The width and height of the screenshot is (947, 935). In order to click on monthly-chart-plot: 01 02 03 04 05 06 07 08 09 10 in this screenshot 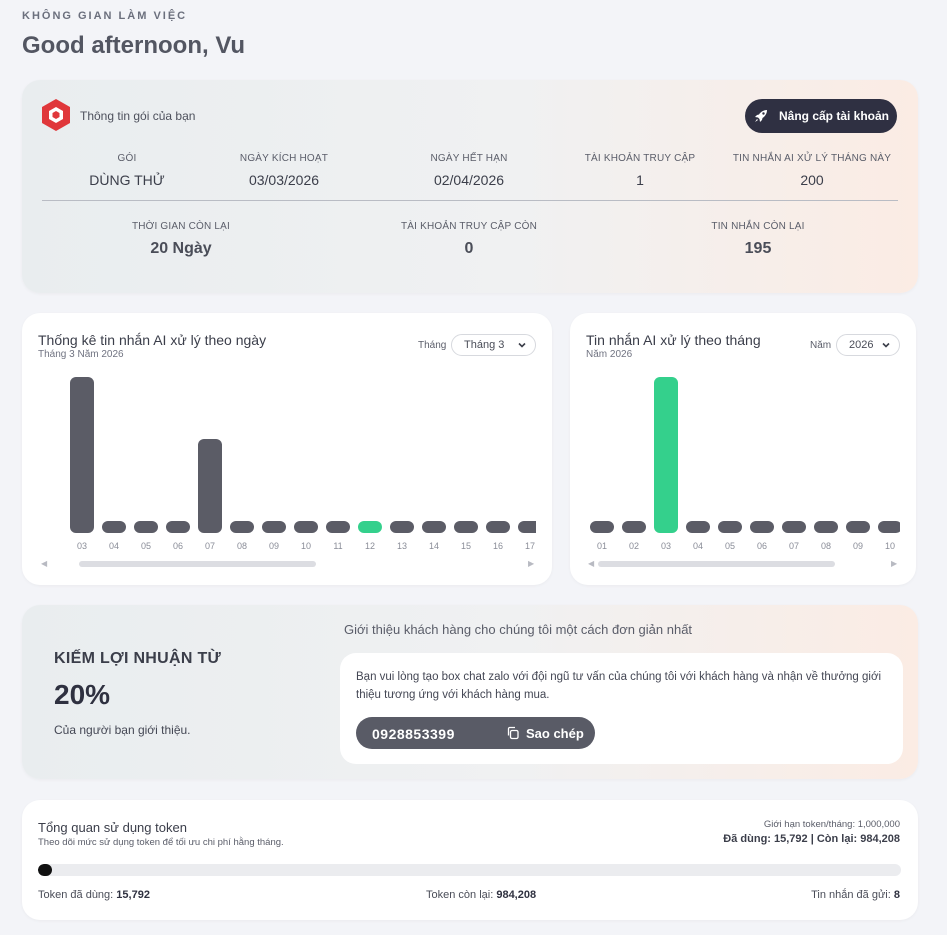, I will do `click(743, 461)`.